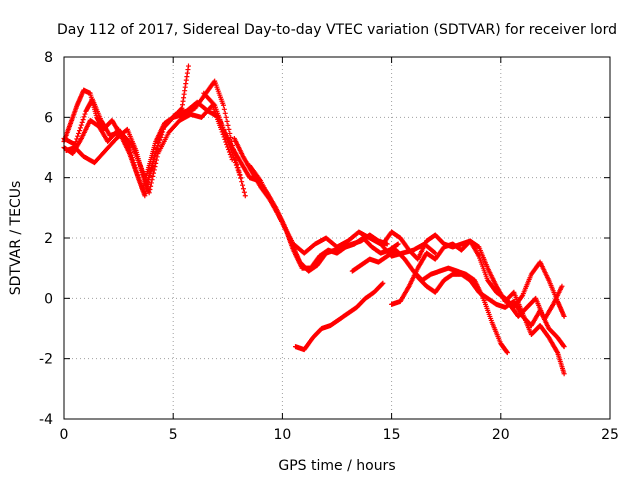 The width and height of the screenshot is (640, 480). Describe the element at coordinates (610, 435) in the screenshot. I see `x-tick-label: 25` at that location.